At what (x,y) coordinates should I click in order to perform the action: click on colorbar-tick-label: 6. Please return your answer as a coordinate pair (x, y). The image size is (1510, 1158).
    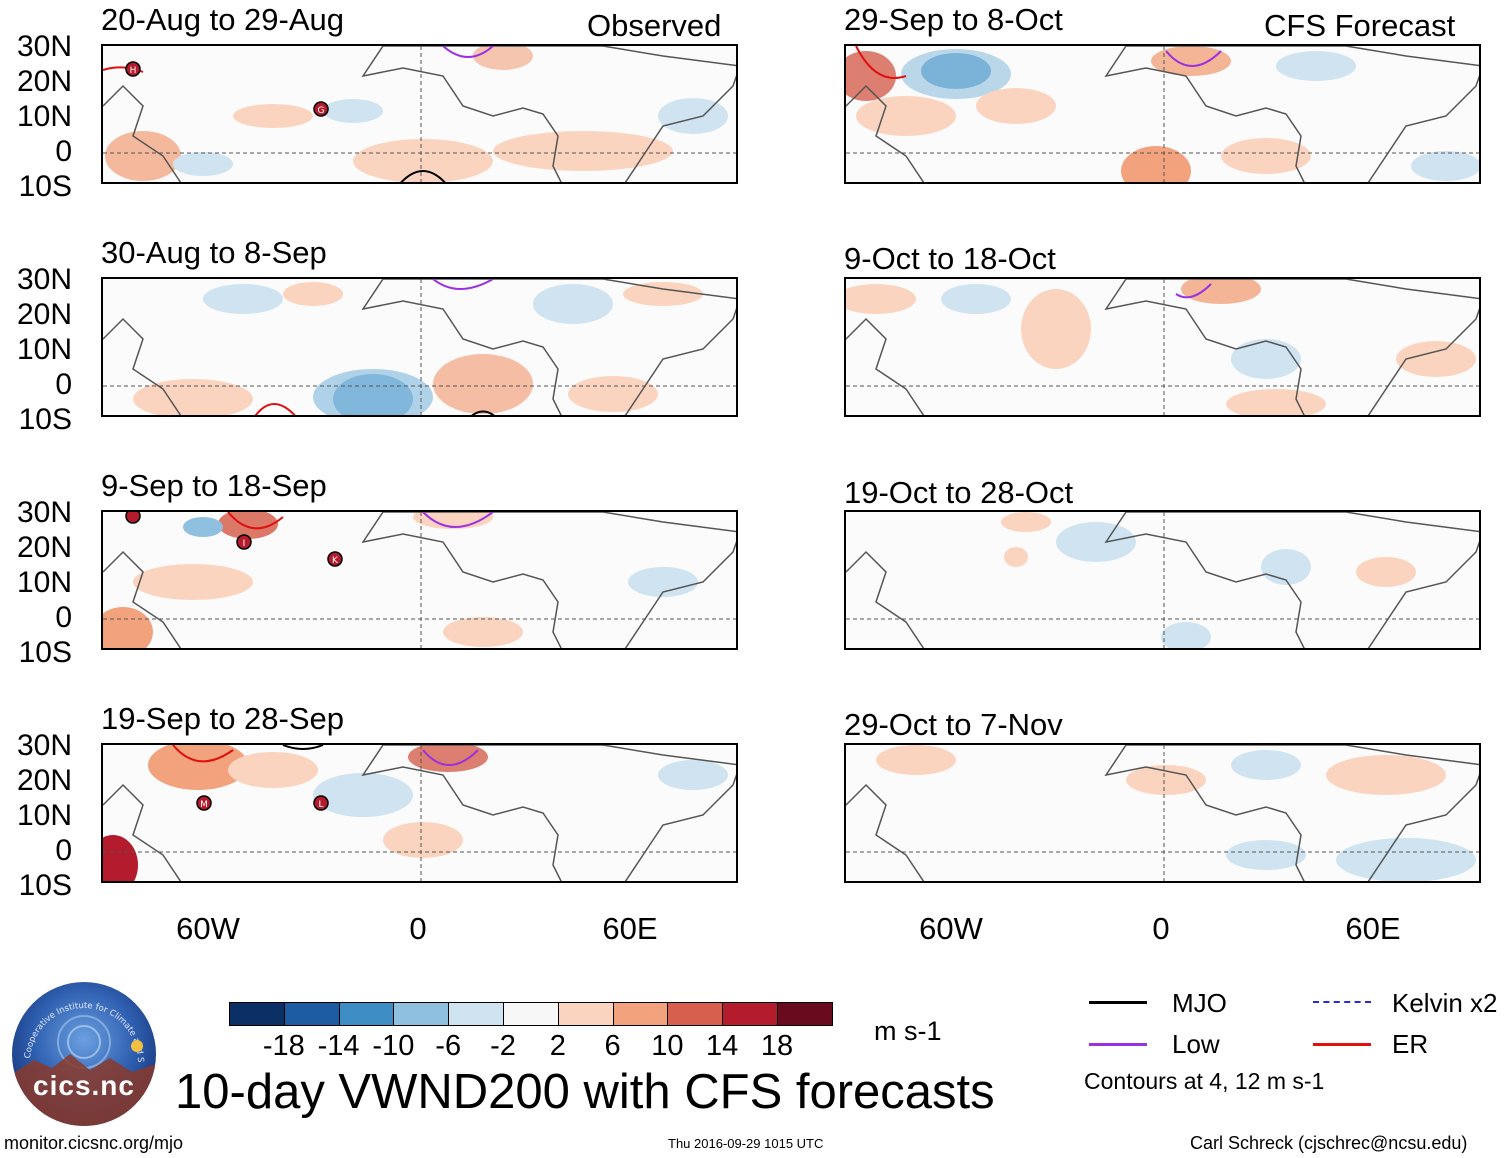
    Looking at the image, I should click on (612, 1046).